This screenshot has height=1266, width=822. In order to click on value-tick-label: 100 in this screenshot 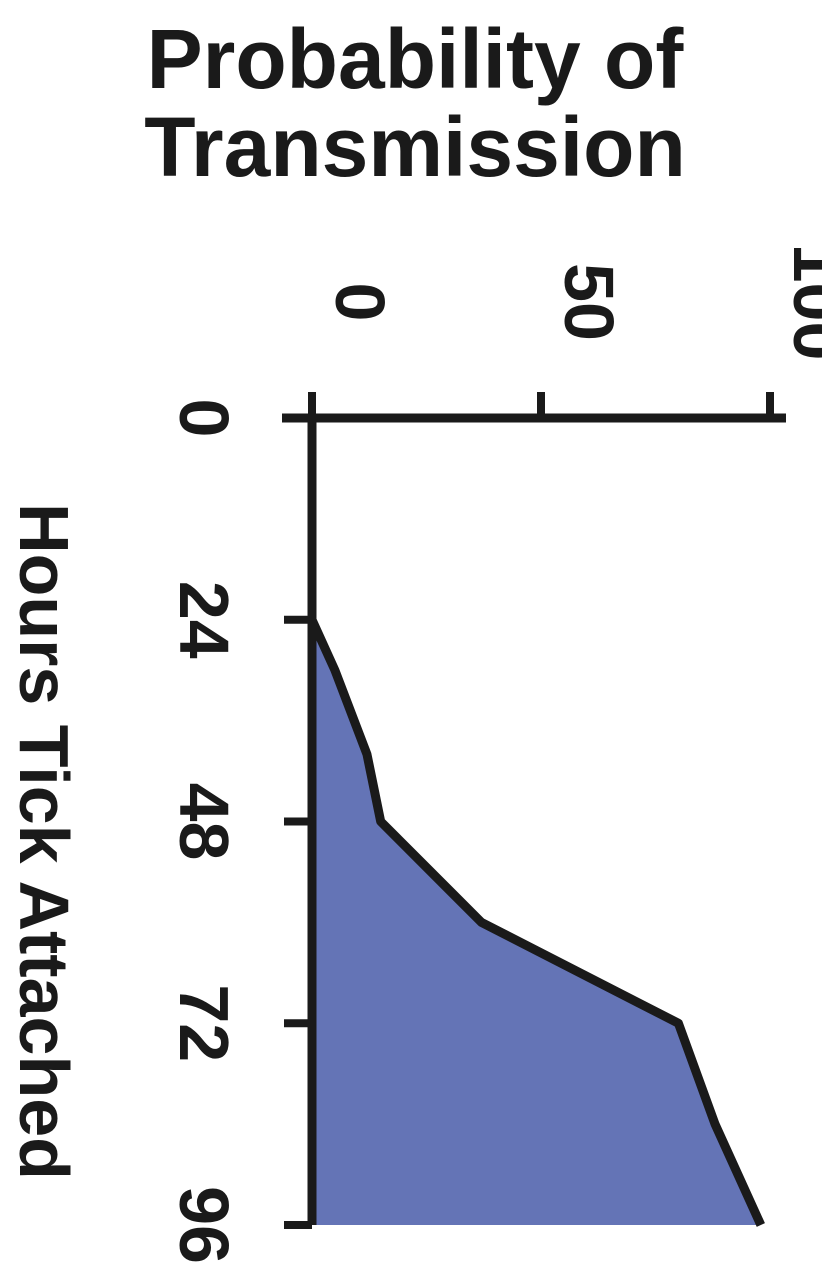, I will do `click(800, 302)`.